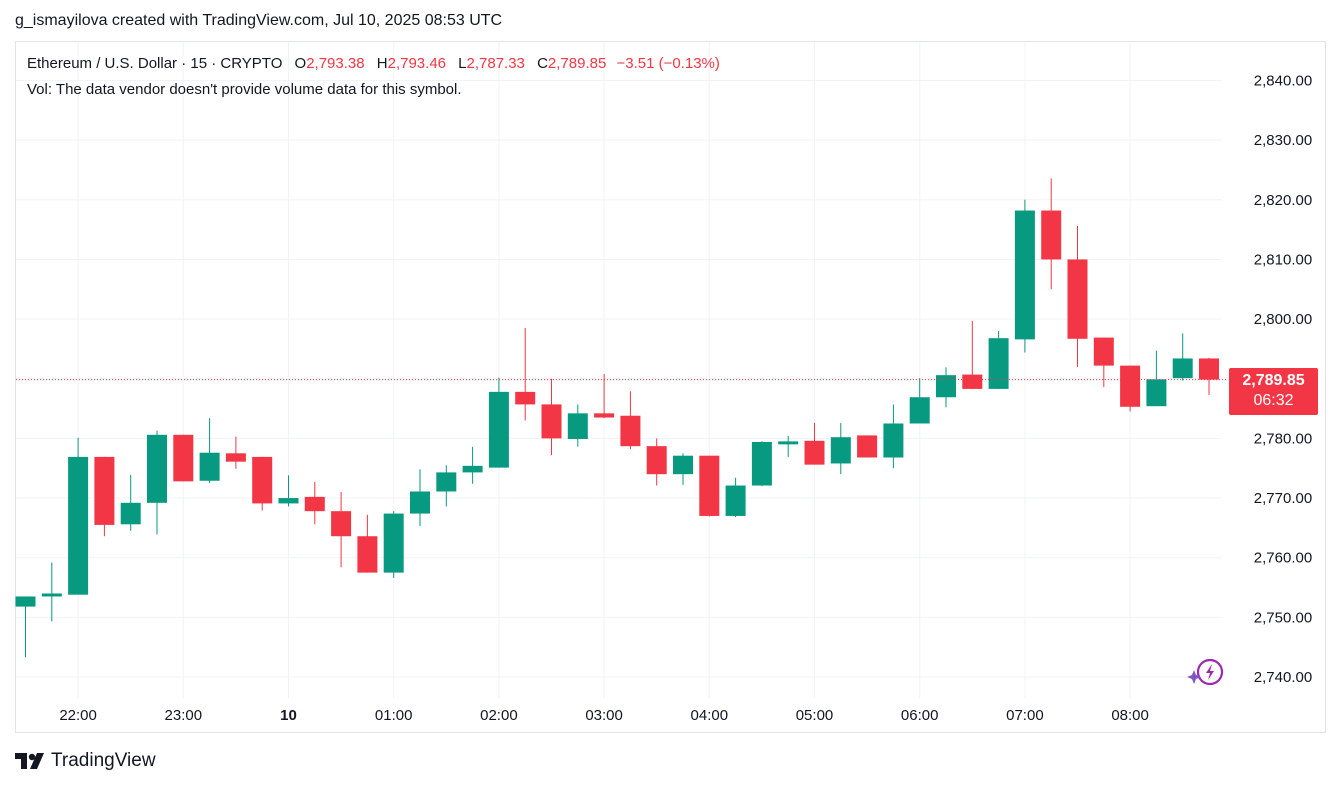 This screenshot has height=787, width=1341. What do you see at coordinates (29, 761) in the screenshot?
I see `tradingview-logo-icon` at bounding box center [29, 761].